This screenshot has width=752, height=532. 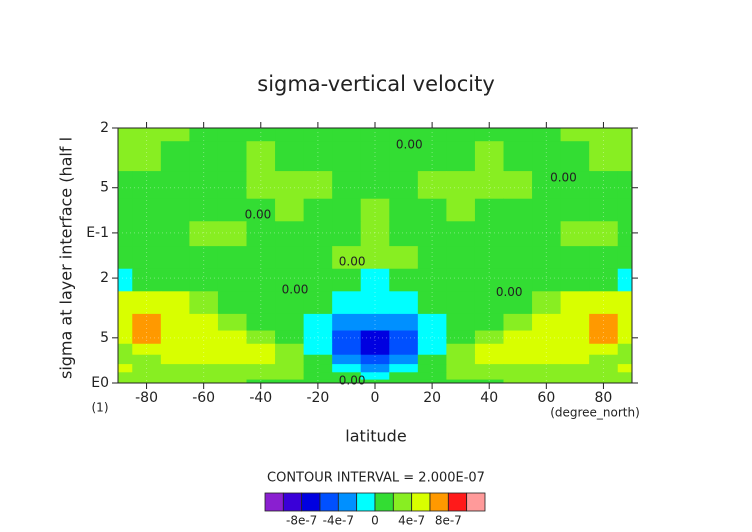 I want to click on colorbar-tick-label: 8e-7, so click(x=448, y=521).